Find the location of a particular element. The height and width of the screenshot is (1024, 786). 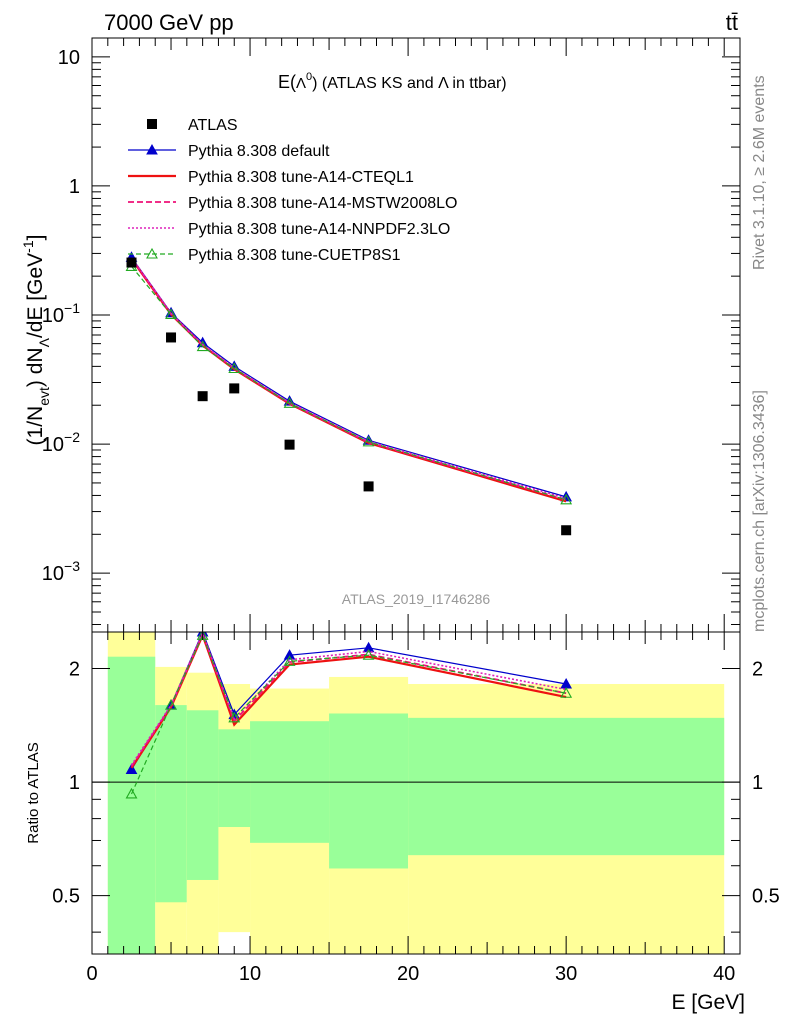

legend-label-0: ATLAS is located at coordinates (213, 125).